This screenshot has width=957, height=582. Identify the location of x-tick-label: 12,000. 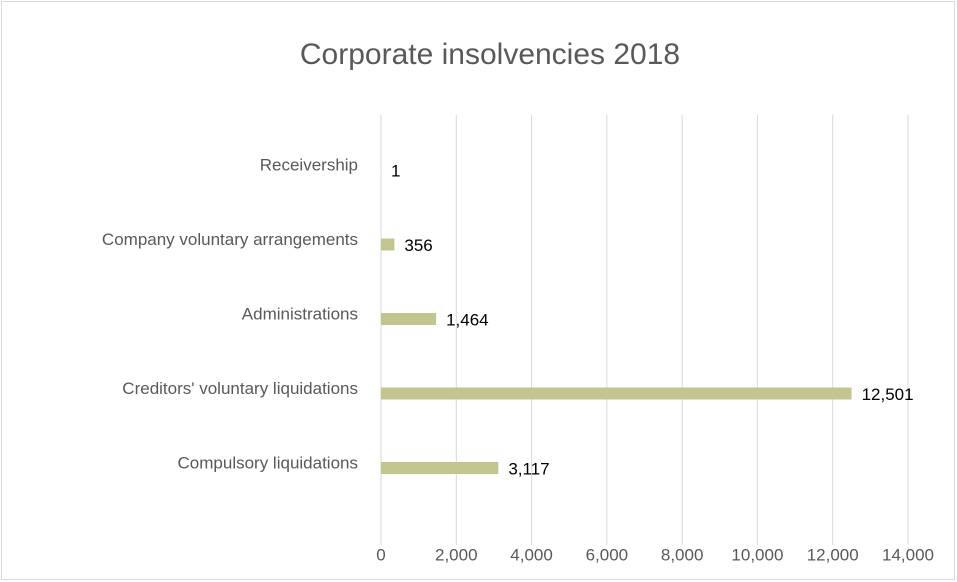
(833, 554).